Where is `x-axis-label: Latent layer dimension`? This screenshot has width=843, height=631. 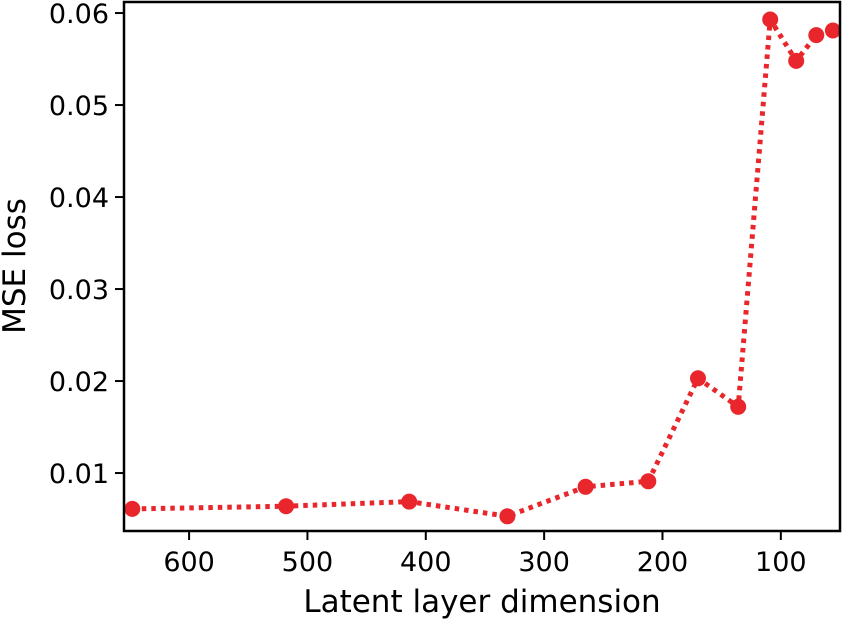
x-axis-label: Latent layer dimension is located at coordinates (481, 602).